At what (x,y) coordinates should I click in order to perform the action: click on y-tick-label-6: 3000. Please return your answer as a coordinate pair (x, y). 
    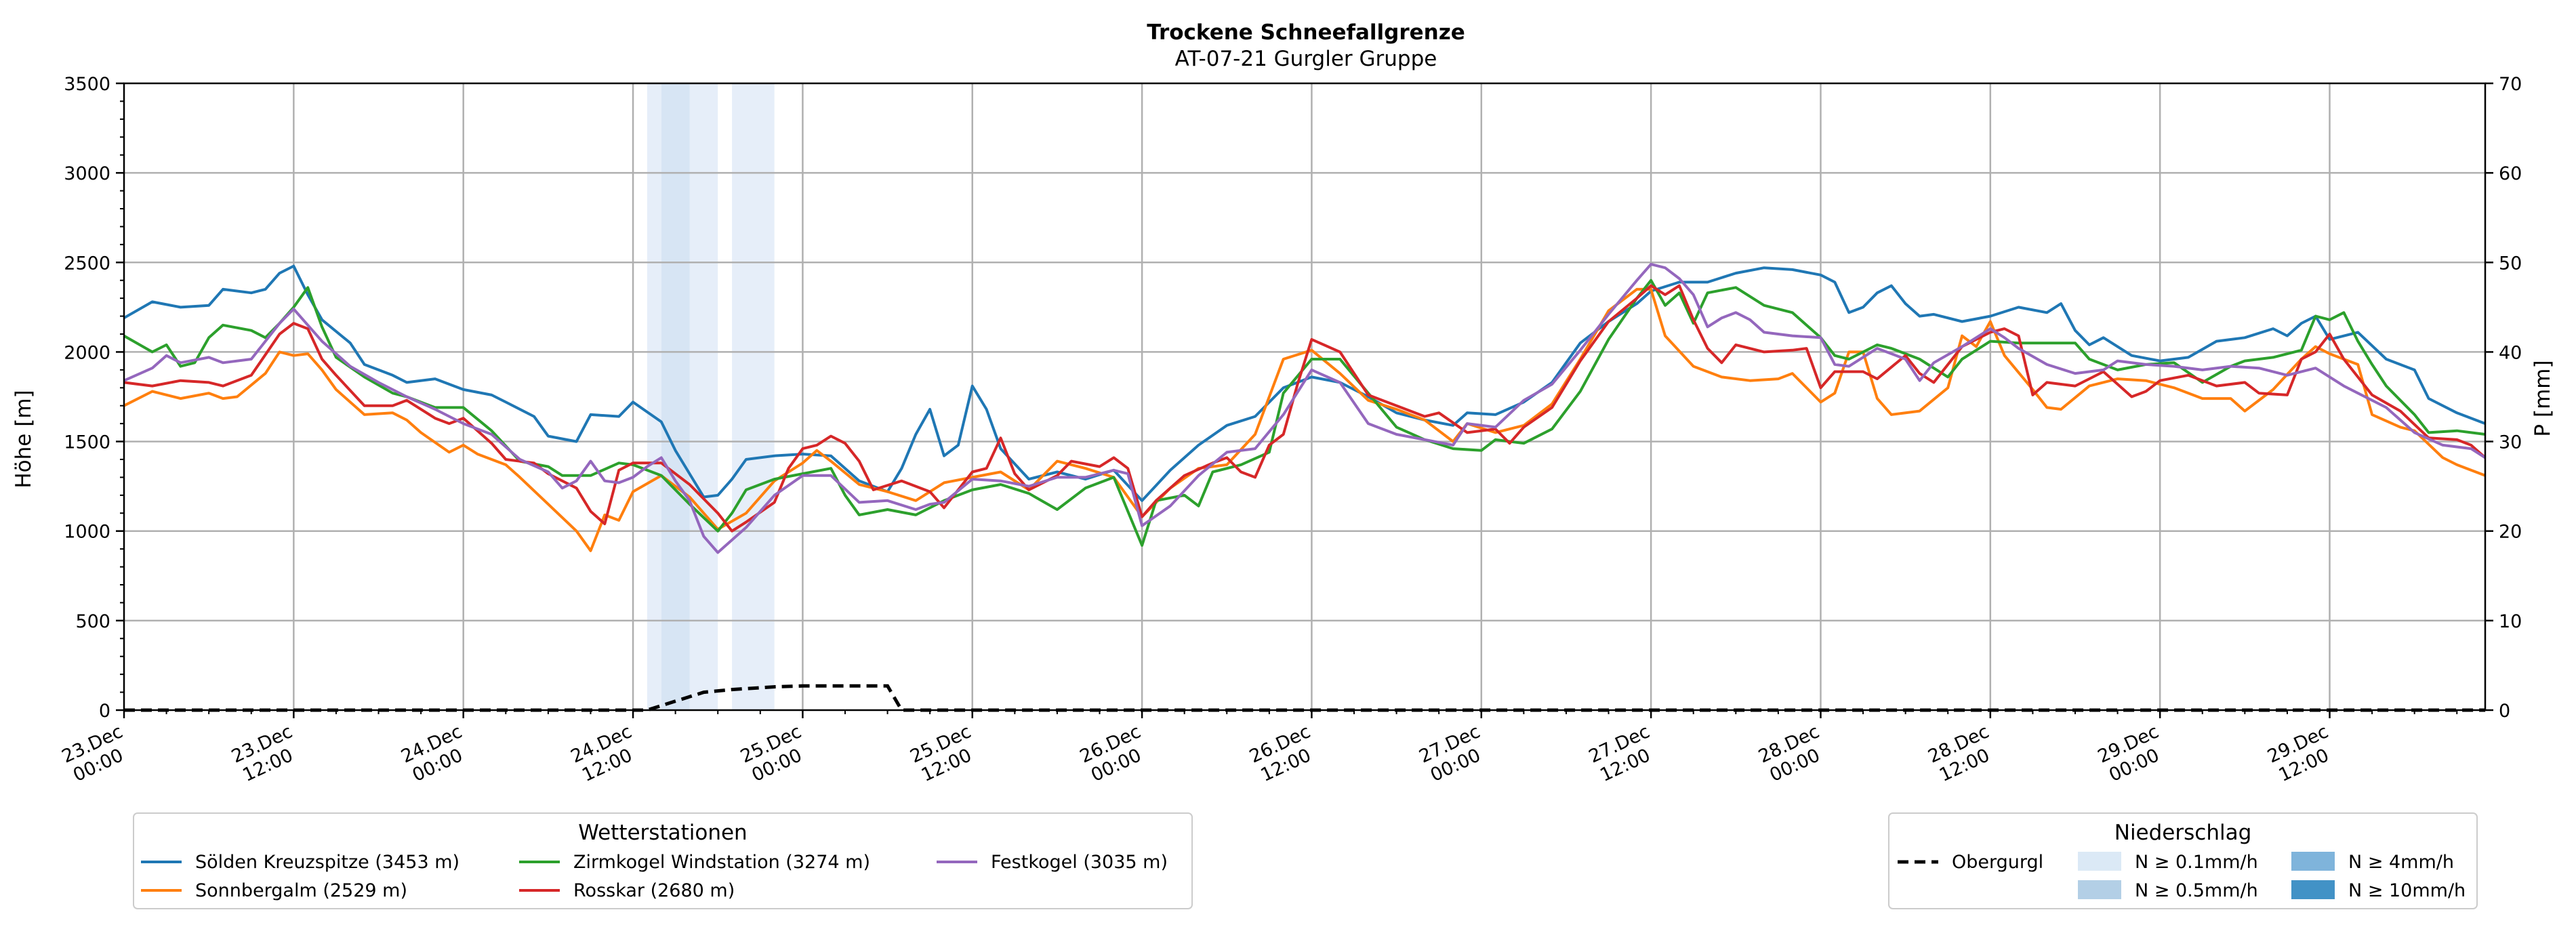
    Looking at the image, I should click on (87, 173).